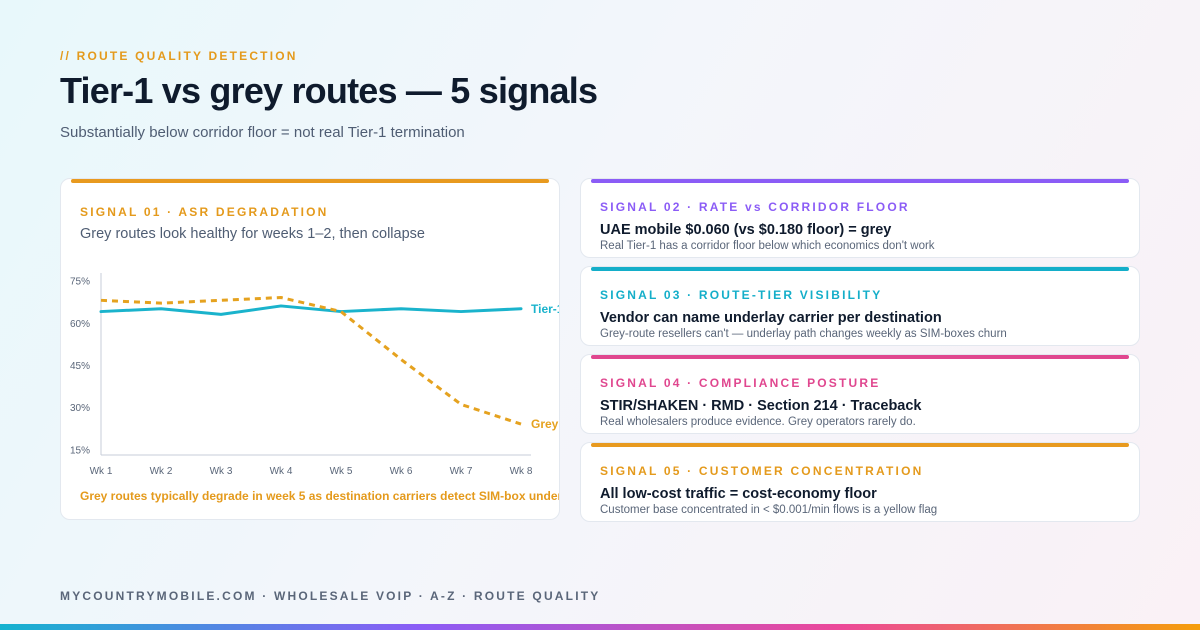  Describe the element at coordinates (80, 324) in the screenshot. I see `y-tick-label: 60%` at that location.